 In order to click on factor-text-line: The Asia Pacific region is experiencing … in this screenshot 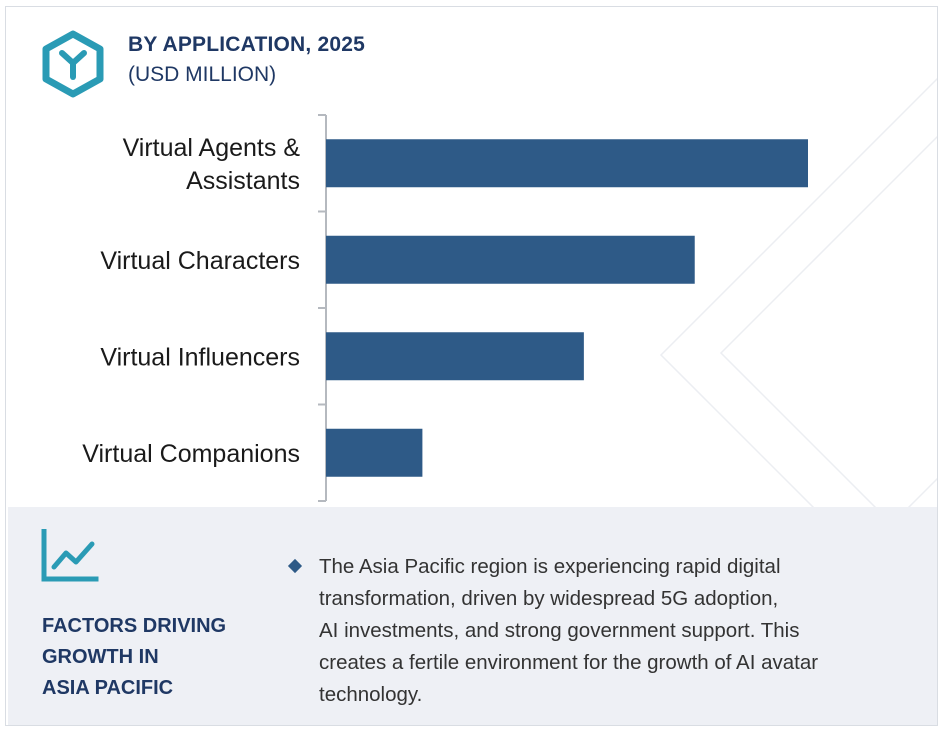, I will do `click(550, 566)`.